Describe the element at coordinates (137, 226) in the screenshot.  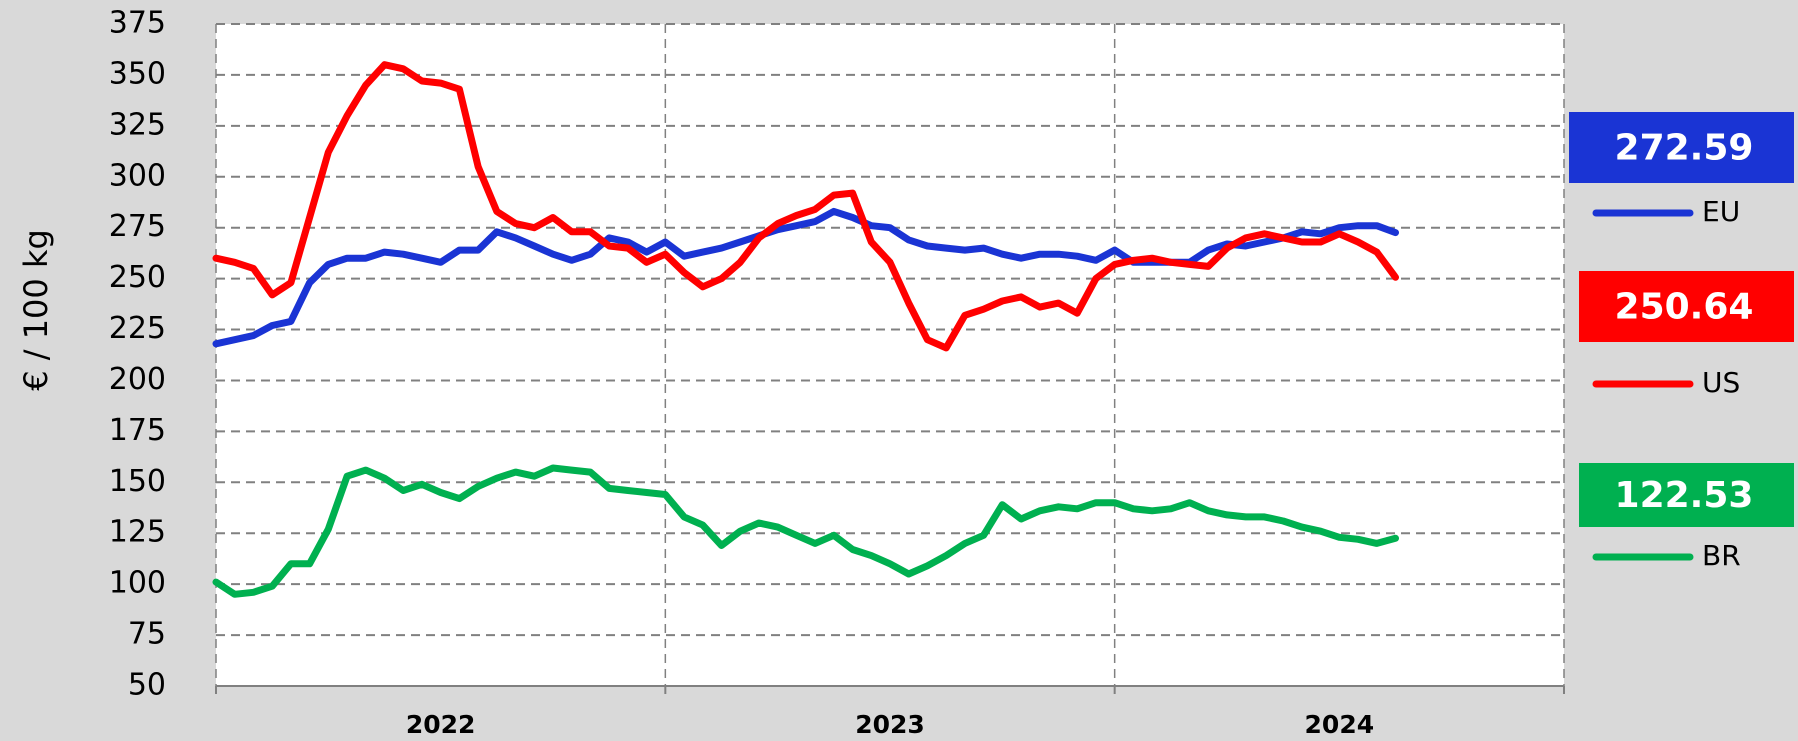
I see `y-tick-label: 275` at that location.